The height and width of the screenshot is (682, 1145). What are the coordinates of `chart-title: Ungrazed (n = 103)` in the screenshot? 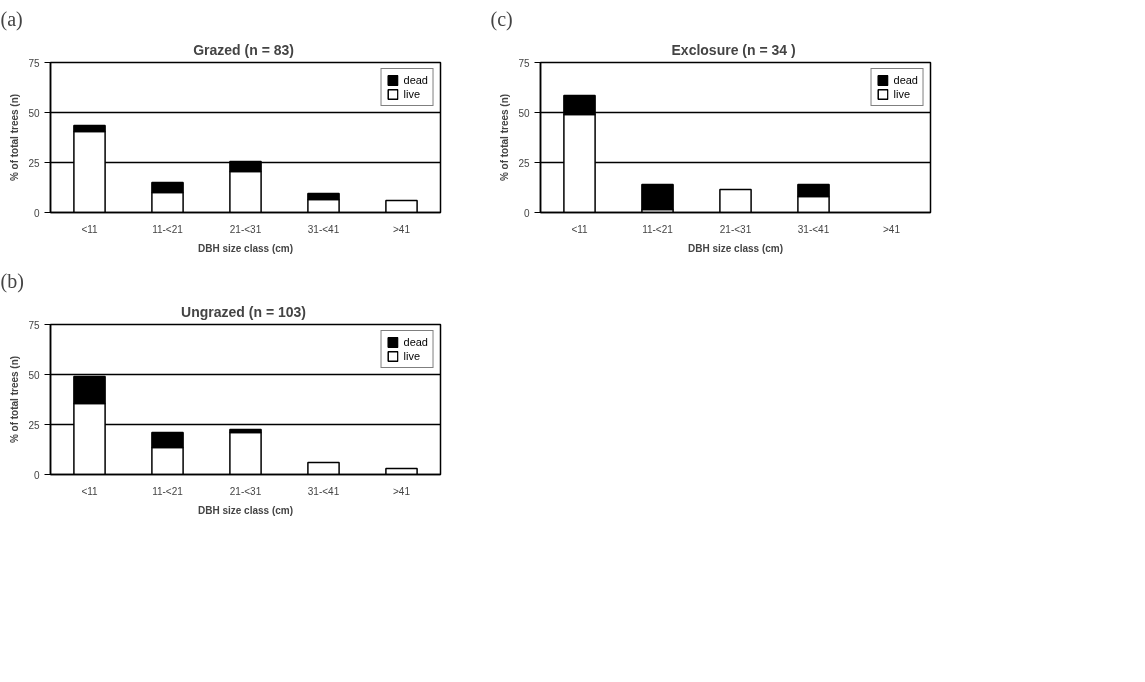 It's located at (243, 311).